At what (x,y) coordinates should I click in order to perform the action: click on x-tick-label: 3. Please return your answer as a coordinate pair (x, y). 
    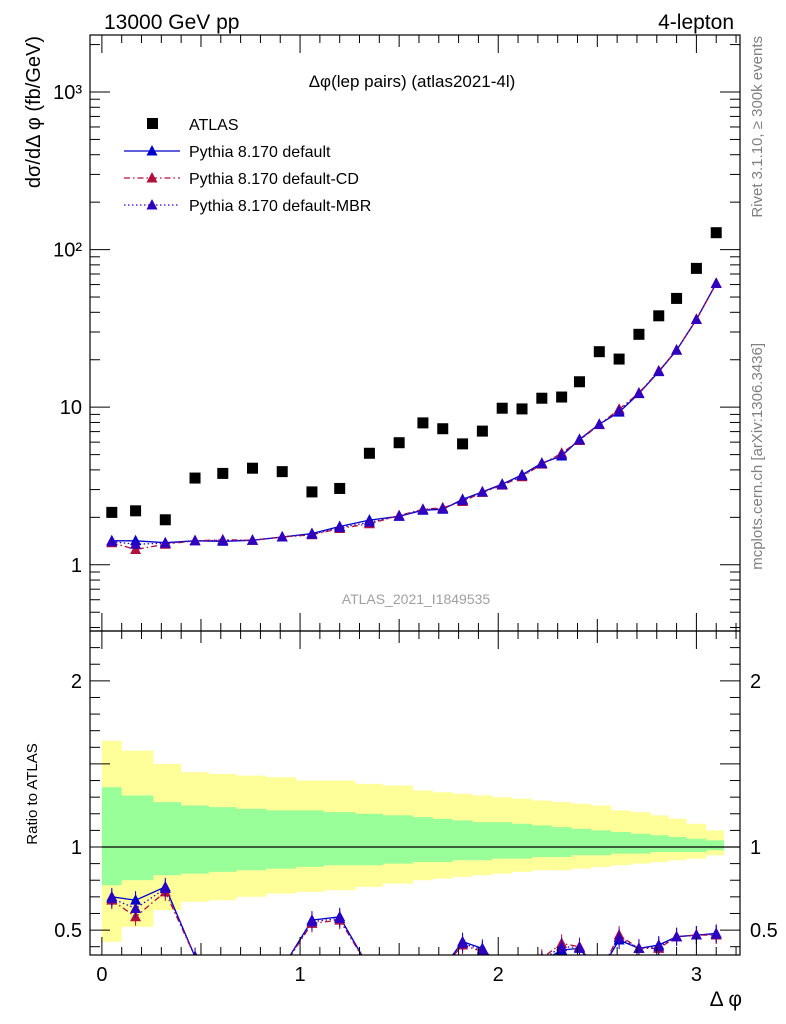
    Looking at the image, I should click on (696, 975).